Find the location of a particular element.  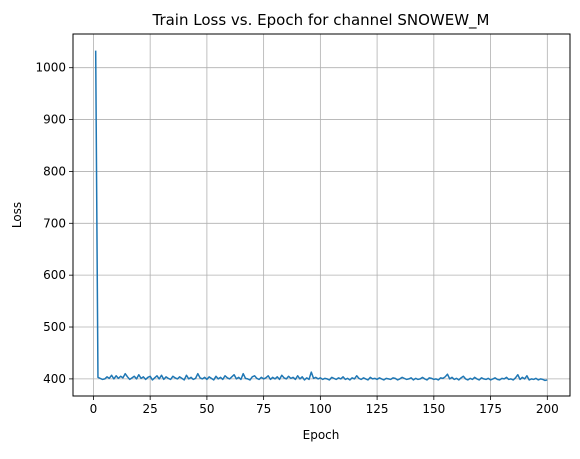

x-tick-label: 125 is located at coordinates (377, 409).